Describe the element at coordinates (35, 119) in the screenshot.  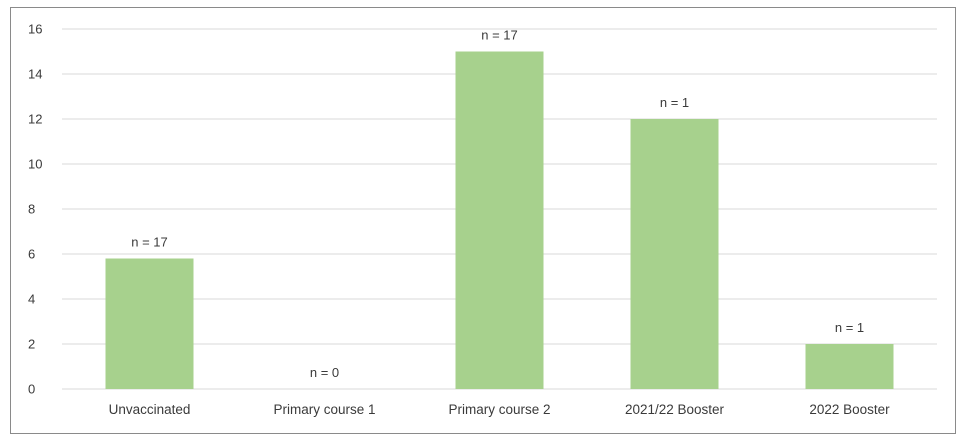
I see `y-tick-label: 12` at that location.